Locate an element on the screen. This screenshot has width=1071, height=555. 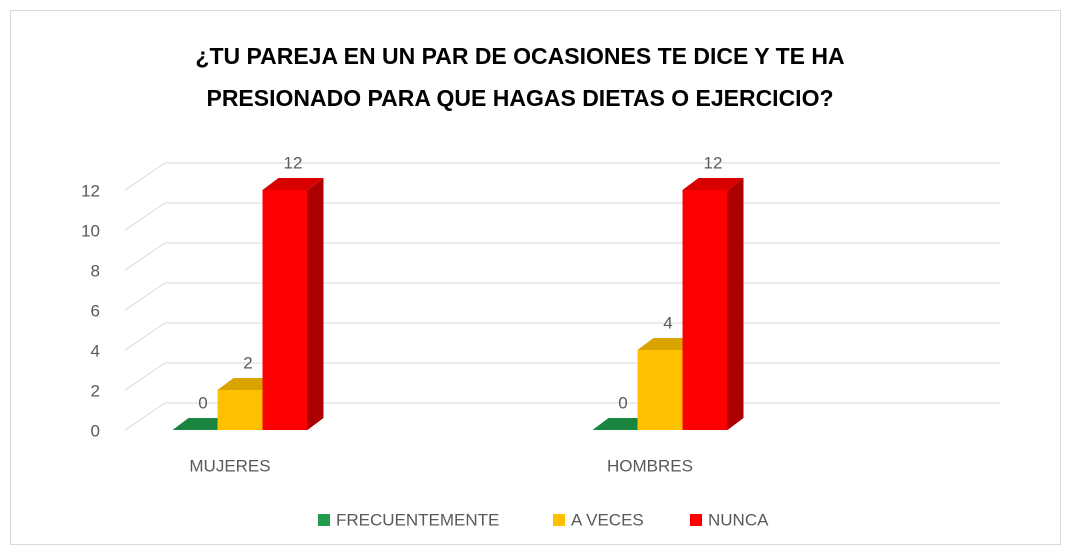
x-tick-label: HOMBRES is located at coordinates (650, 465).